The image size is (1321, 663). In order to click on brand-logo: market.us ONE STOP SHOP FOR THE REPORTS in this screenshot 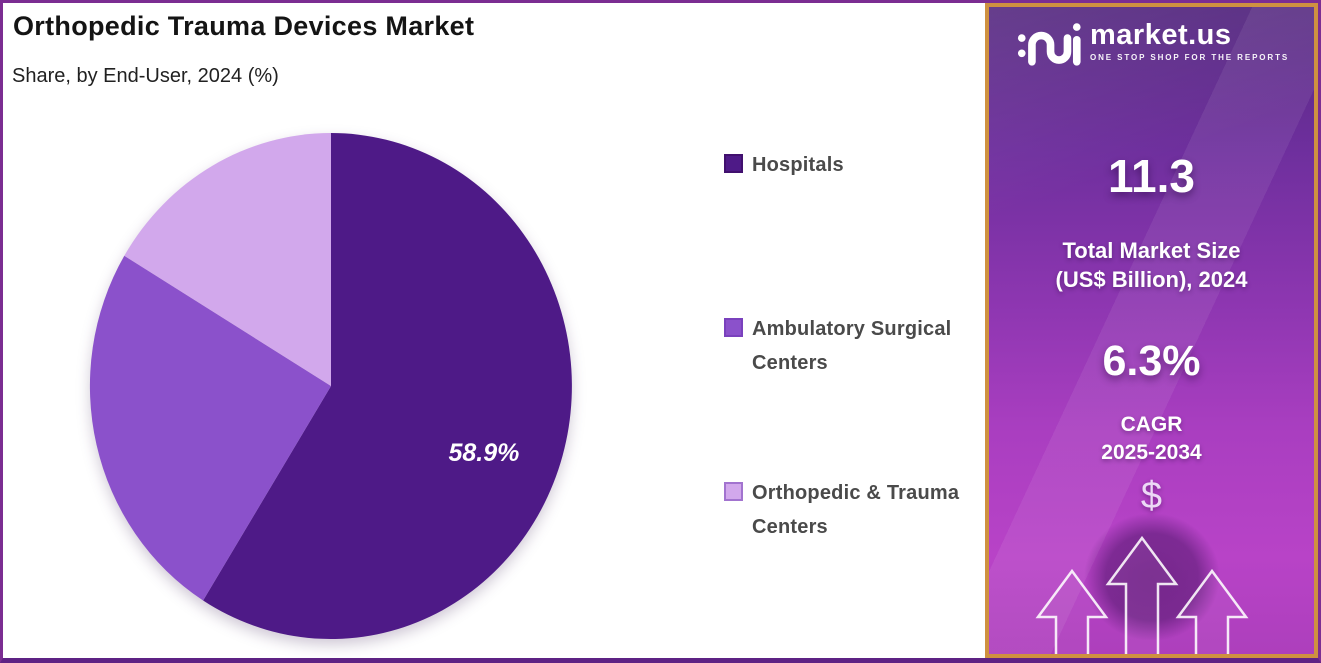, I will do `click(1152, 44)`.